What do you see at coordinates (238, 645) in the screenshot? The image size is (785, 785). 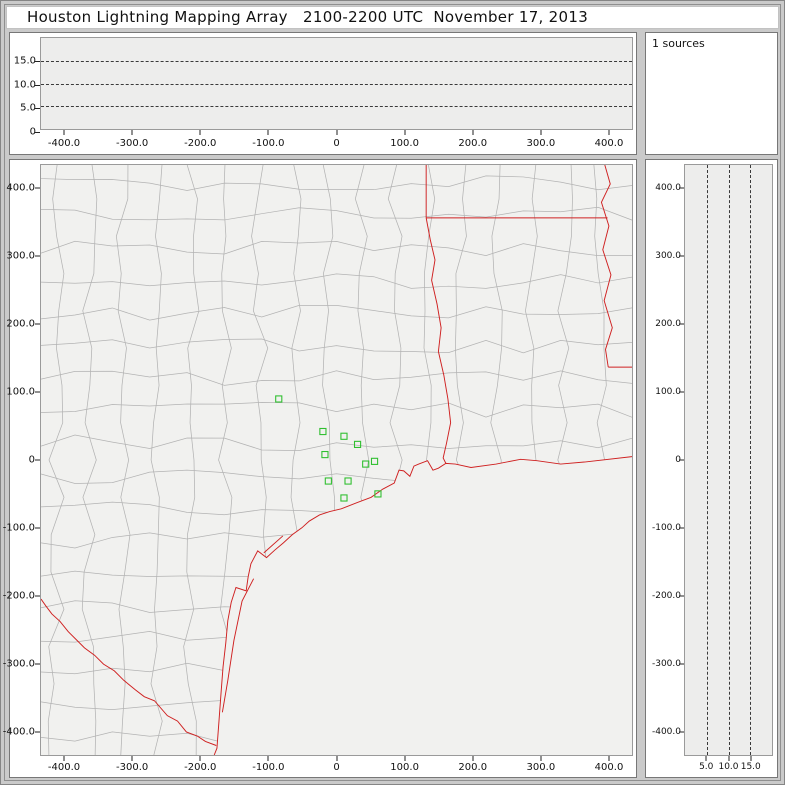 I see `barrier-island` at bounding box center [238, 645].